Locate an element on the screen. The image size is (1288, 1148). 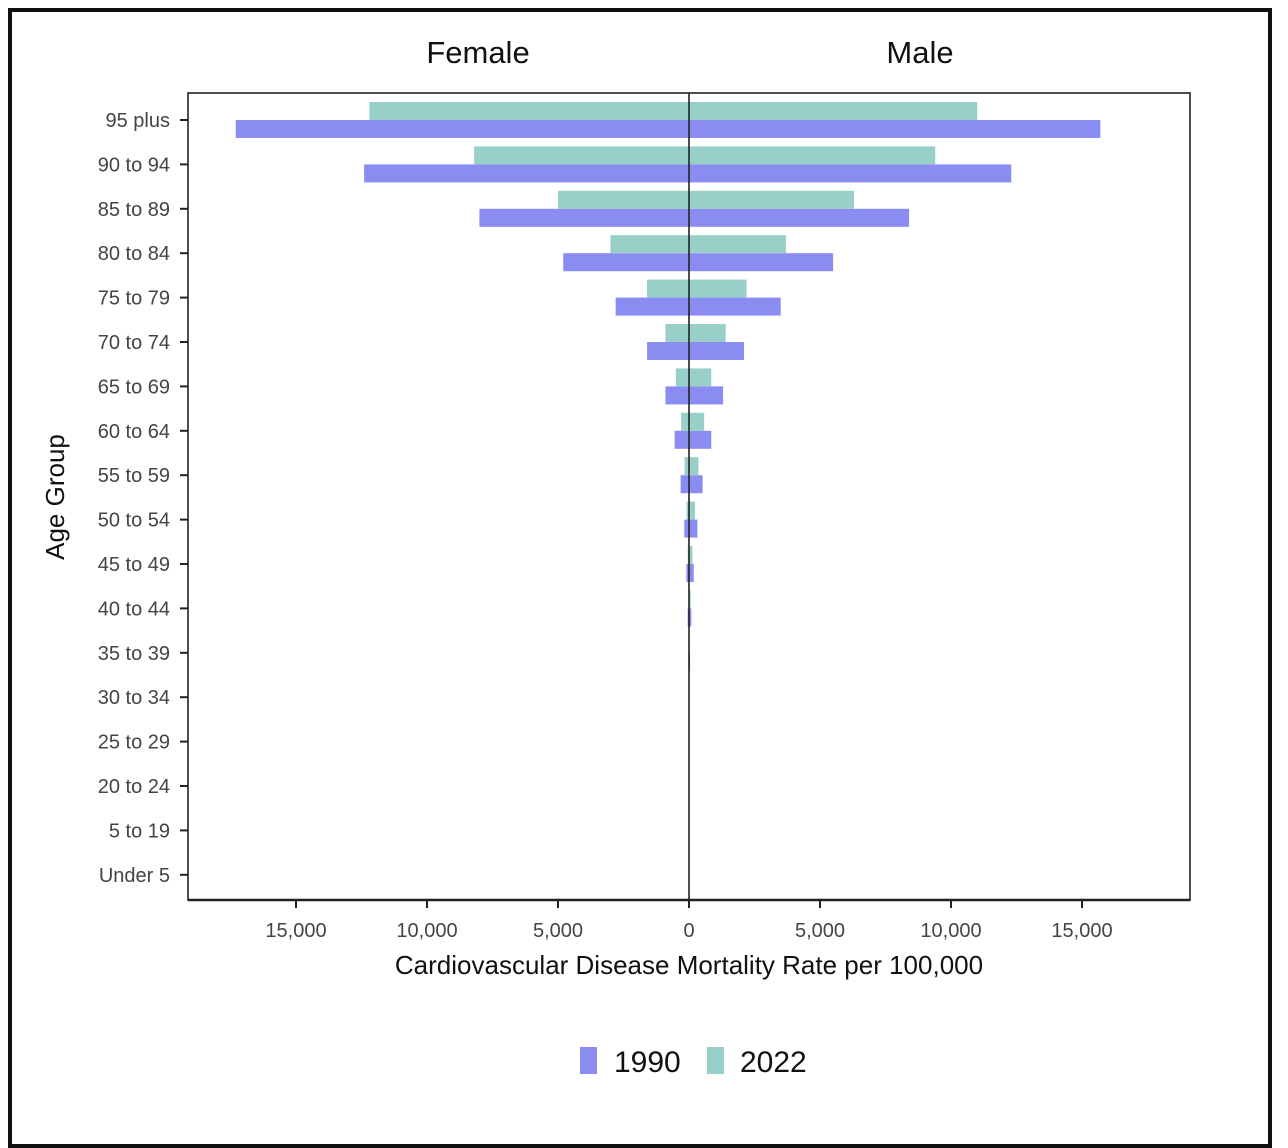
y-tick-label-55-to-59: 55 to 59 is located at coordinates (134, 476).